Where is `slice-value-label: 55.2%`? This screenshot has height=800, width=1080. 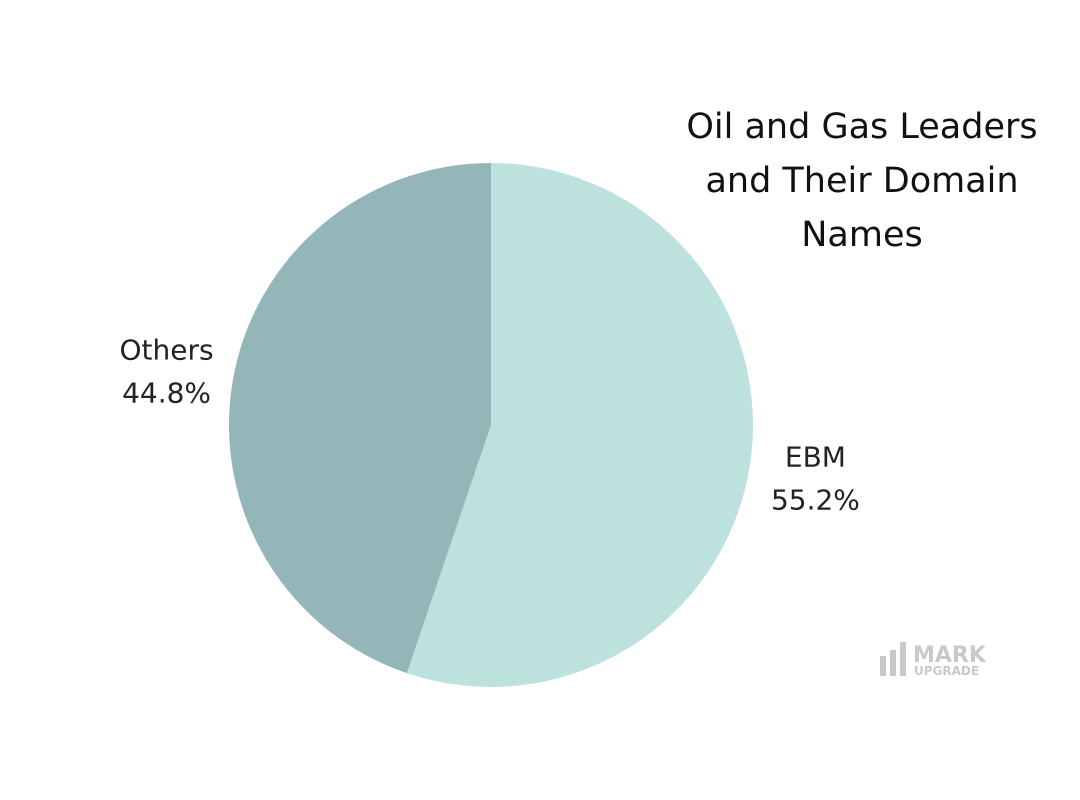 slice-value-label: 55.2% is located at coordinates (815, 499).